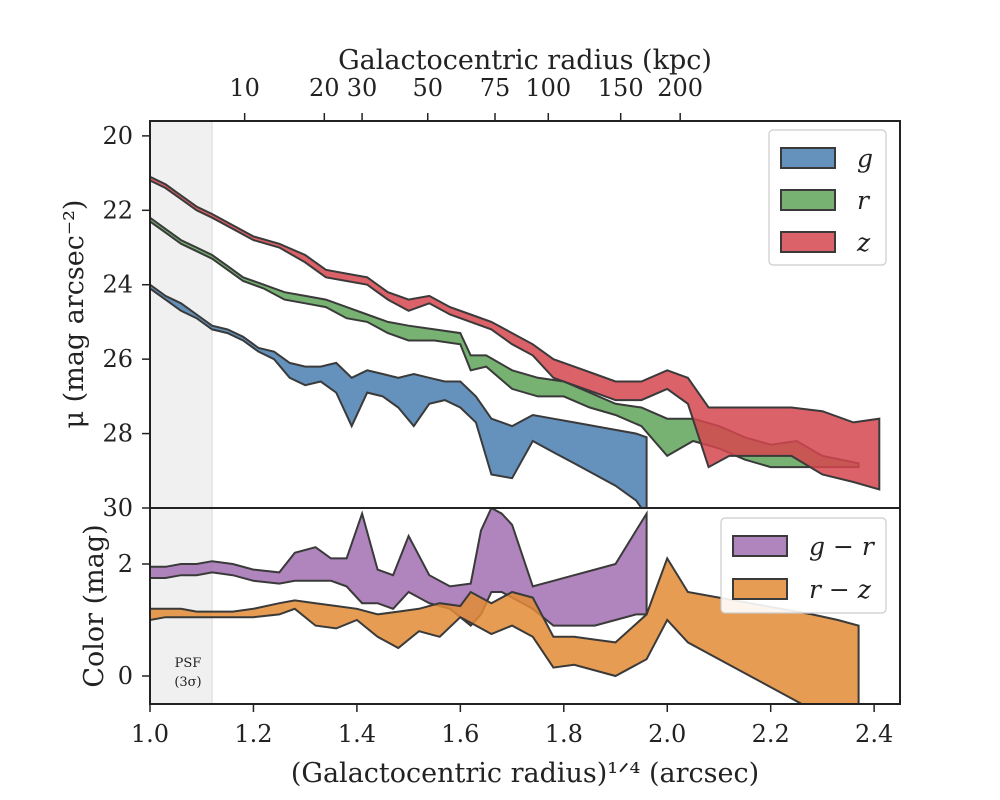  Describe the element at coordinates (460, 734) in the screenshot. I see `x-tick-label: 1.6` at that location.